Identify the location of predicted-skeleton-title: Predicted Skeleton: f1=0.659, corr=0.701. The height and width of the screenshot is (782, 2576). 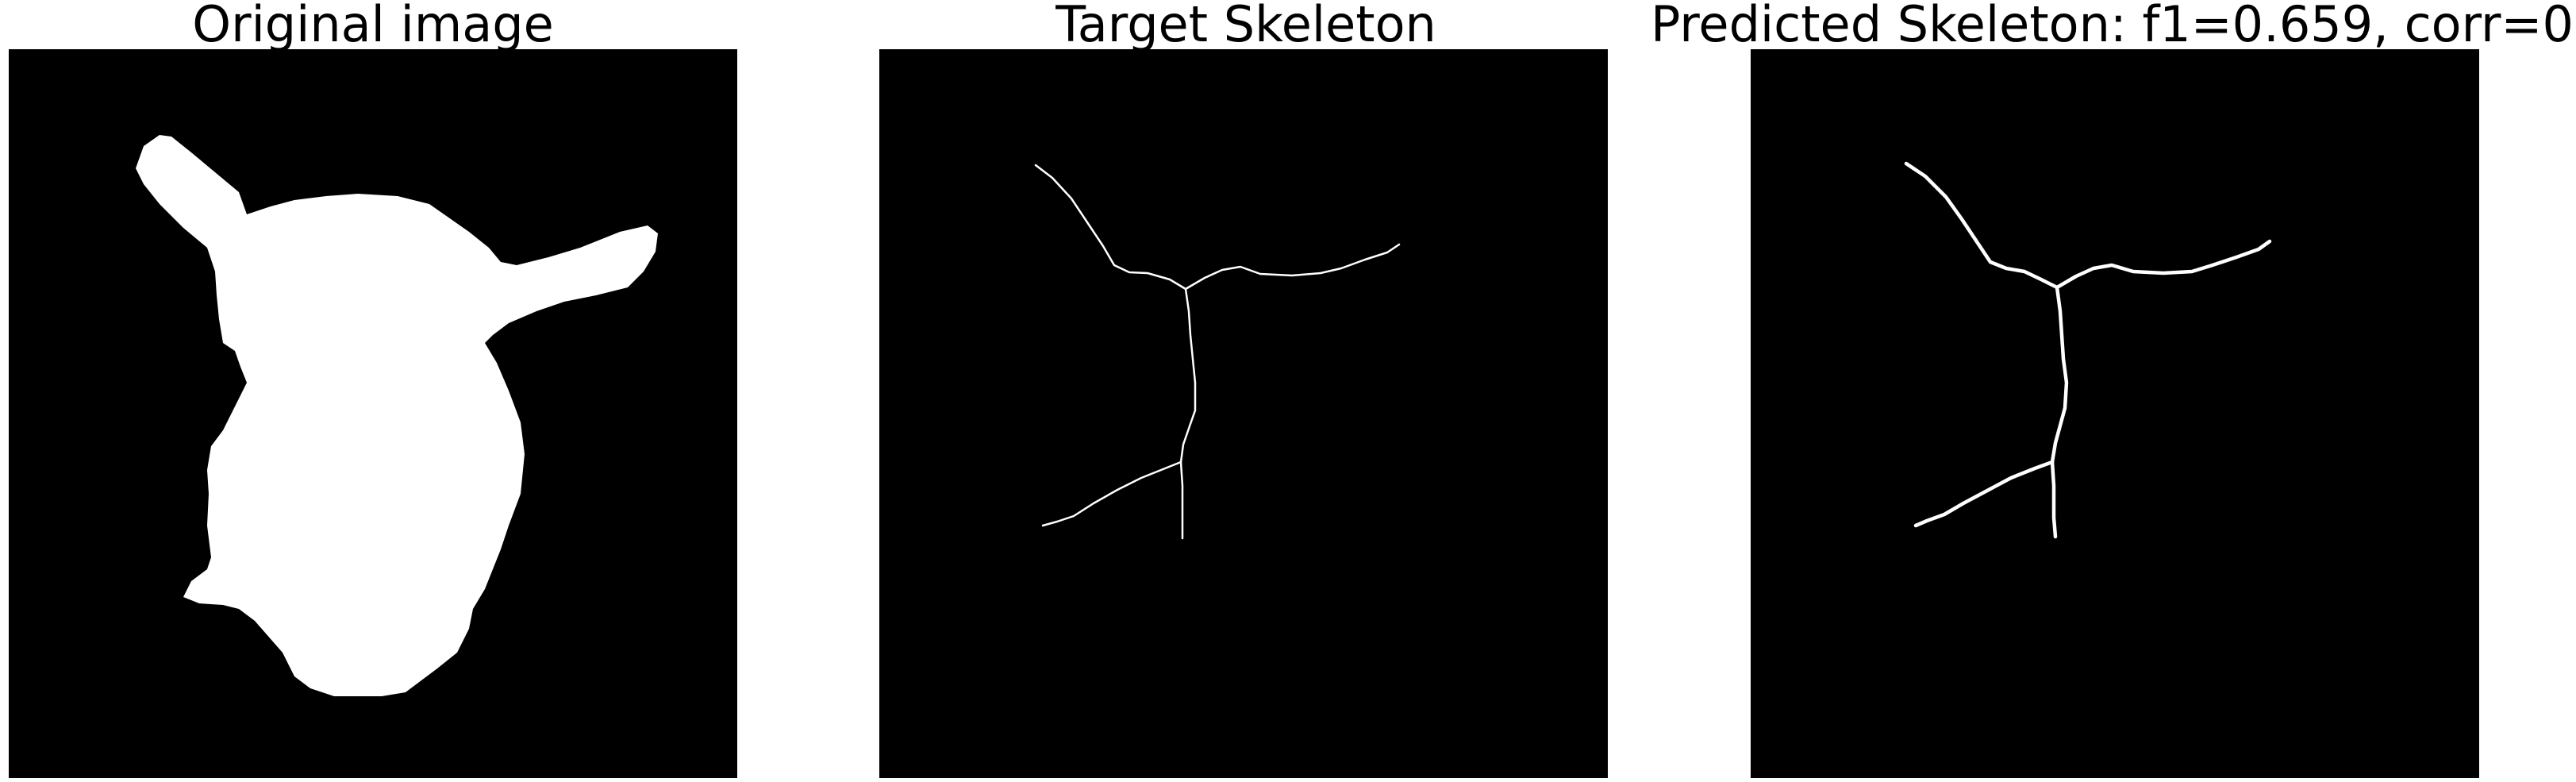
(2113, 27).